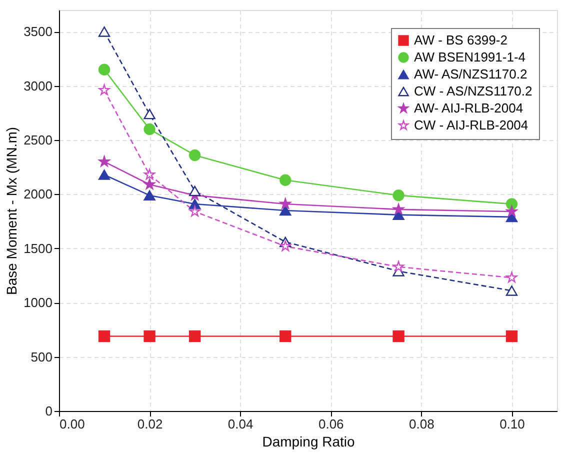  I want to click on y-tick-label: 2000, so click(38, 194).